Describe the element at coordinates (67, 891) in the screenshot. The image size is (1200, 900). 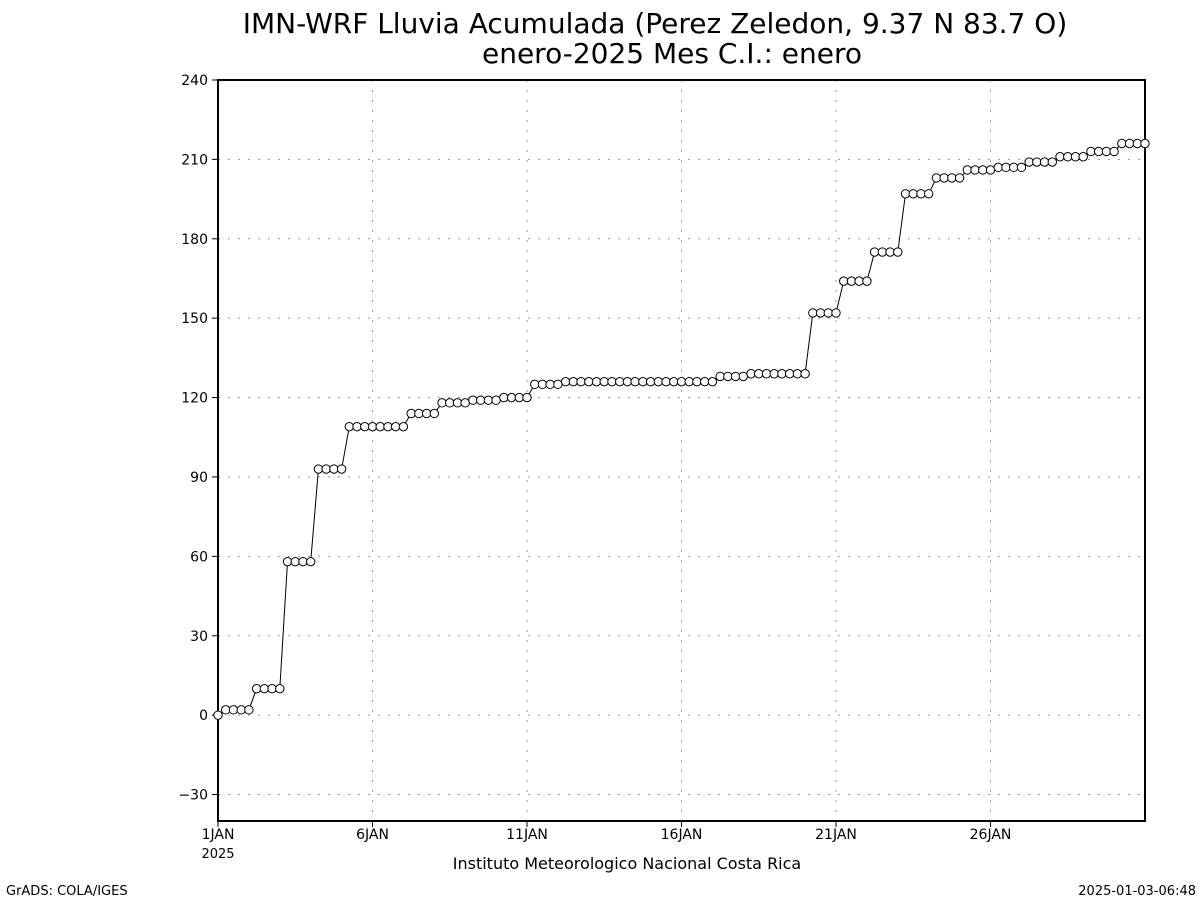
I see `software-label: GrADS: COLA/IGES` at that location.